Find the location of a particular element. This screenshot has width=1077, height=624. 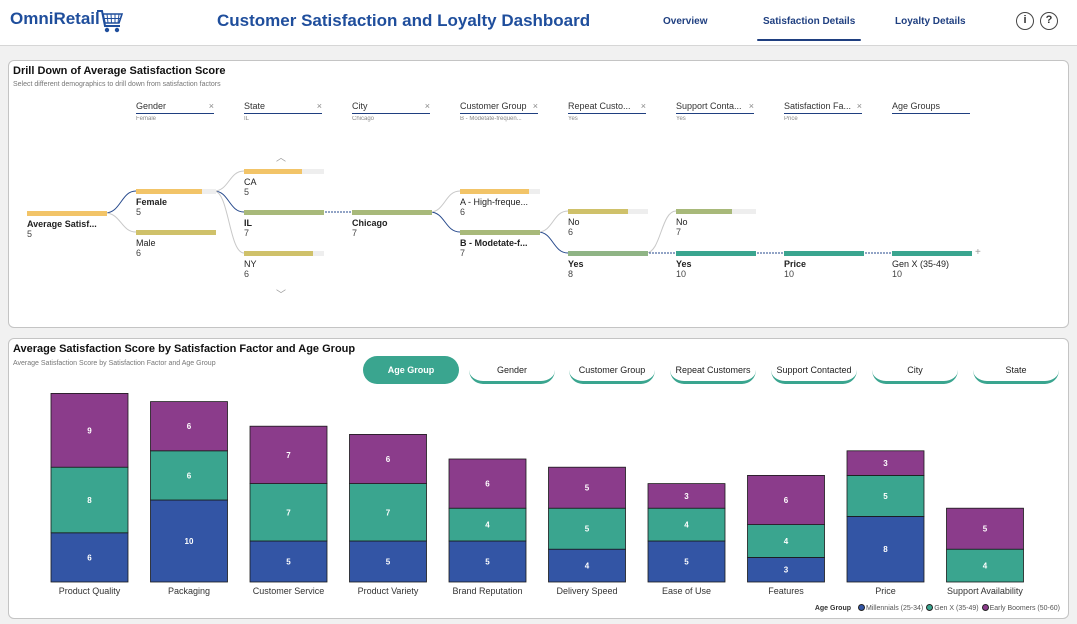

chip-age-group: Age Group is located at coordinates (411, 370).